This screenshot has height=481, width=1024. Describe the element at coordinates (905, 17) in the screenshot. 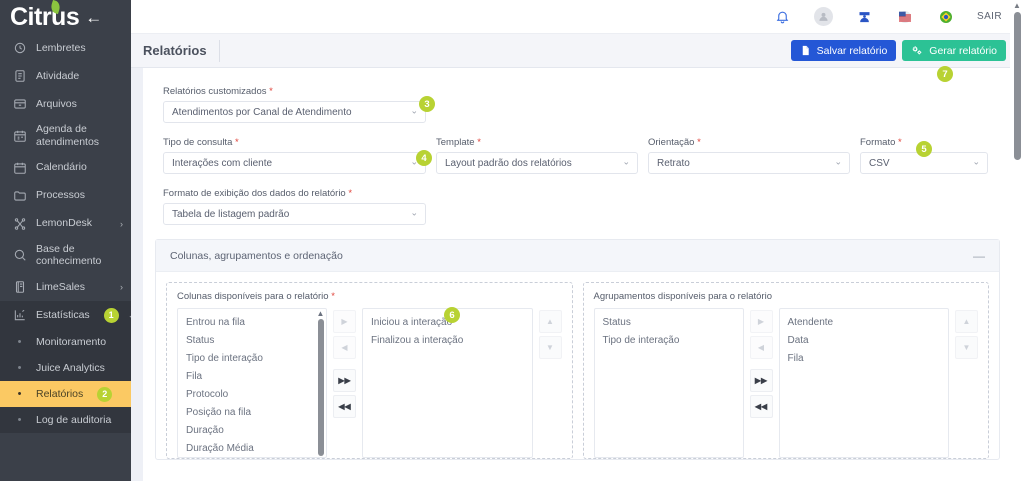

I see `flag-us-icon` at that location.